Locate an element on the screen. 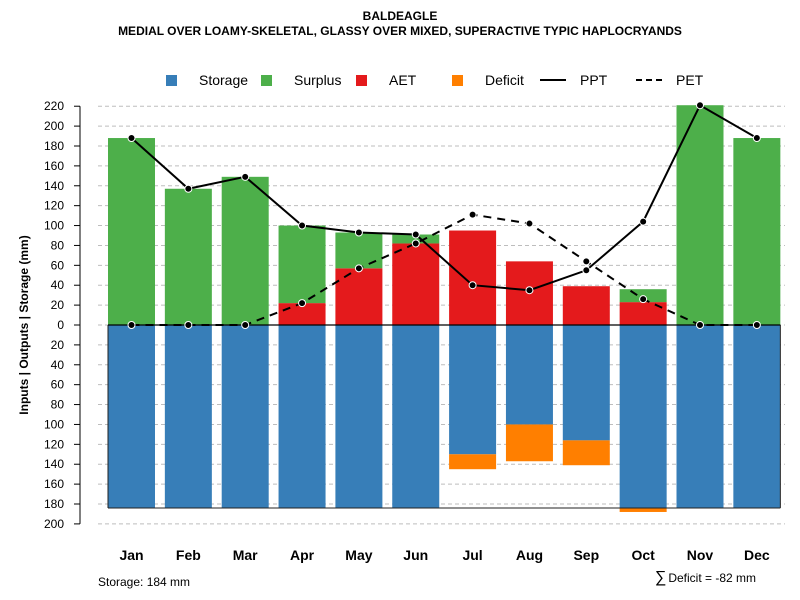  deficit-summary: ∑ Deficit = -82 mm is located at coordinates (705, 578).